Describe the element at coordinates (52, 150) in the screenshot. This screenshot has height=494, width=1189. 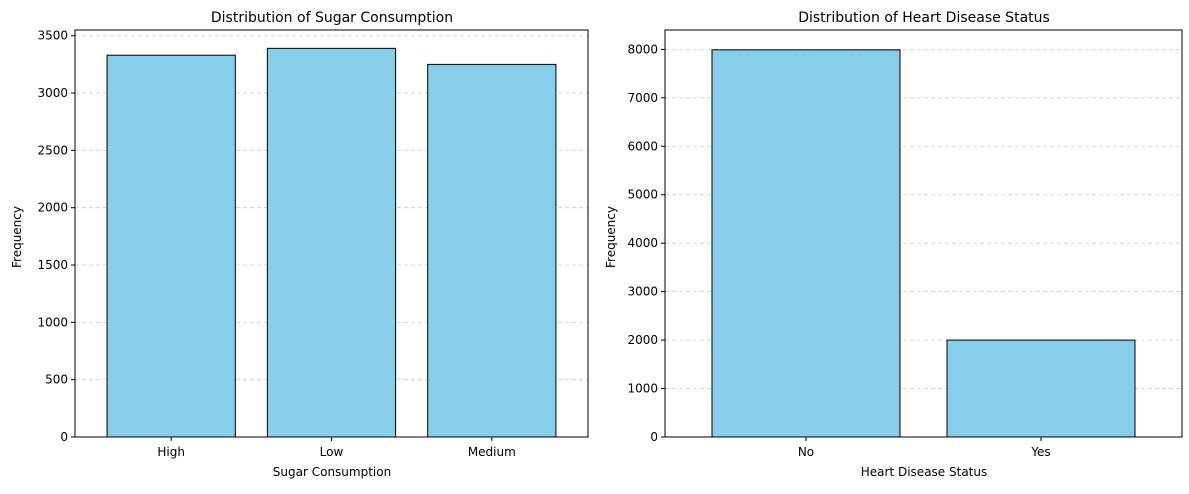
I see `y-tick-label: 2500` at that location.